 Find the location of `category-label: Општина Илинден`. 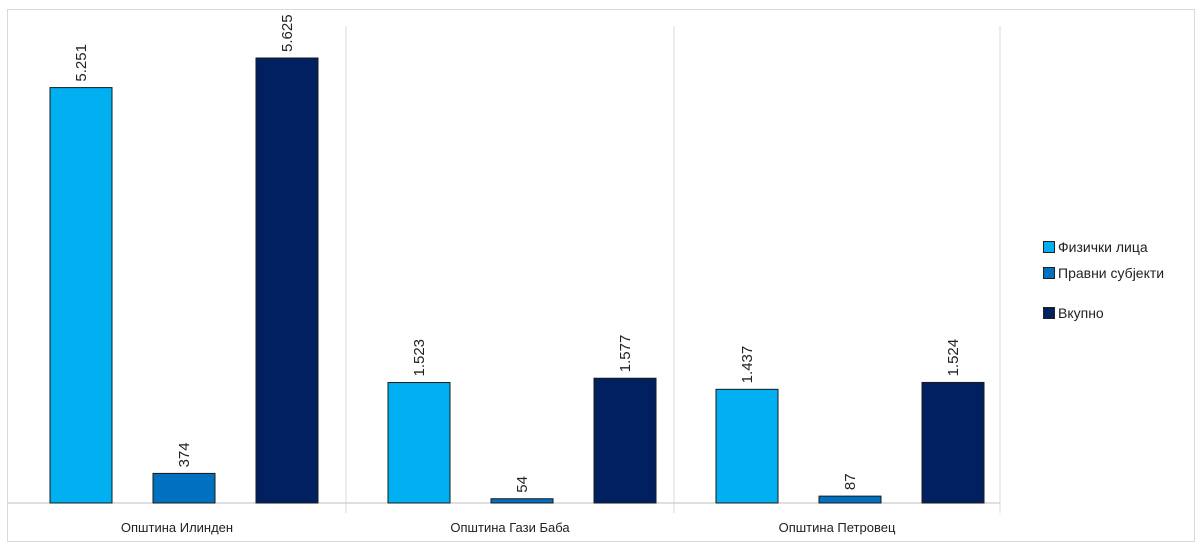

category-label: Општина Илинден is located at coordinates (177, 527).